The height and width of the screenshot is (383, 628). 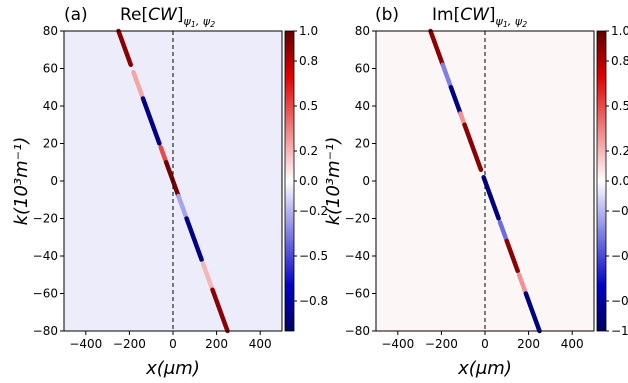 I want to click on panel-b-label: (b), so click(x=387, y=15).